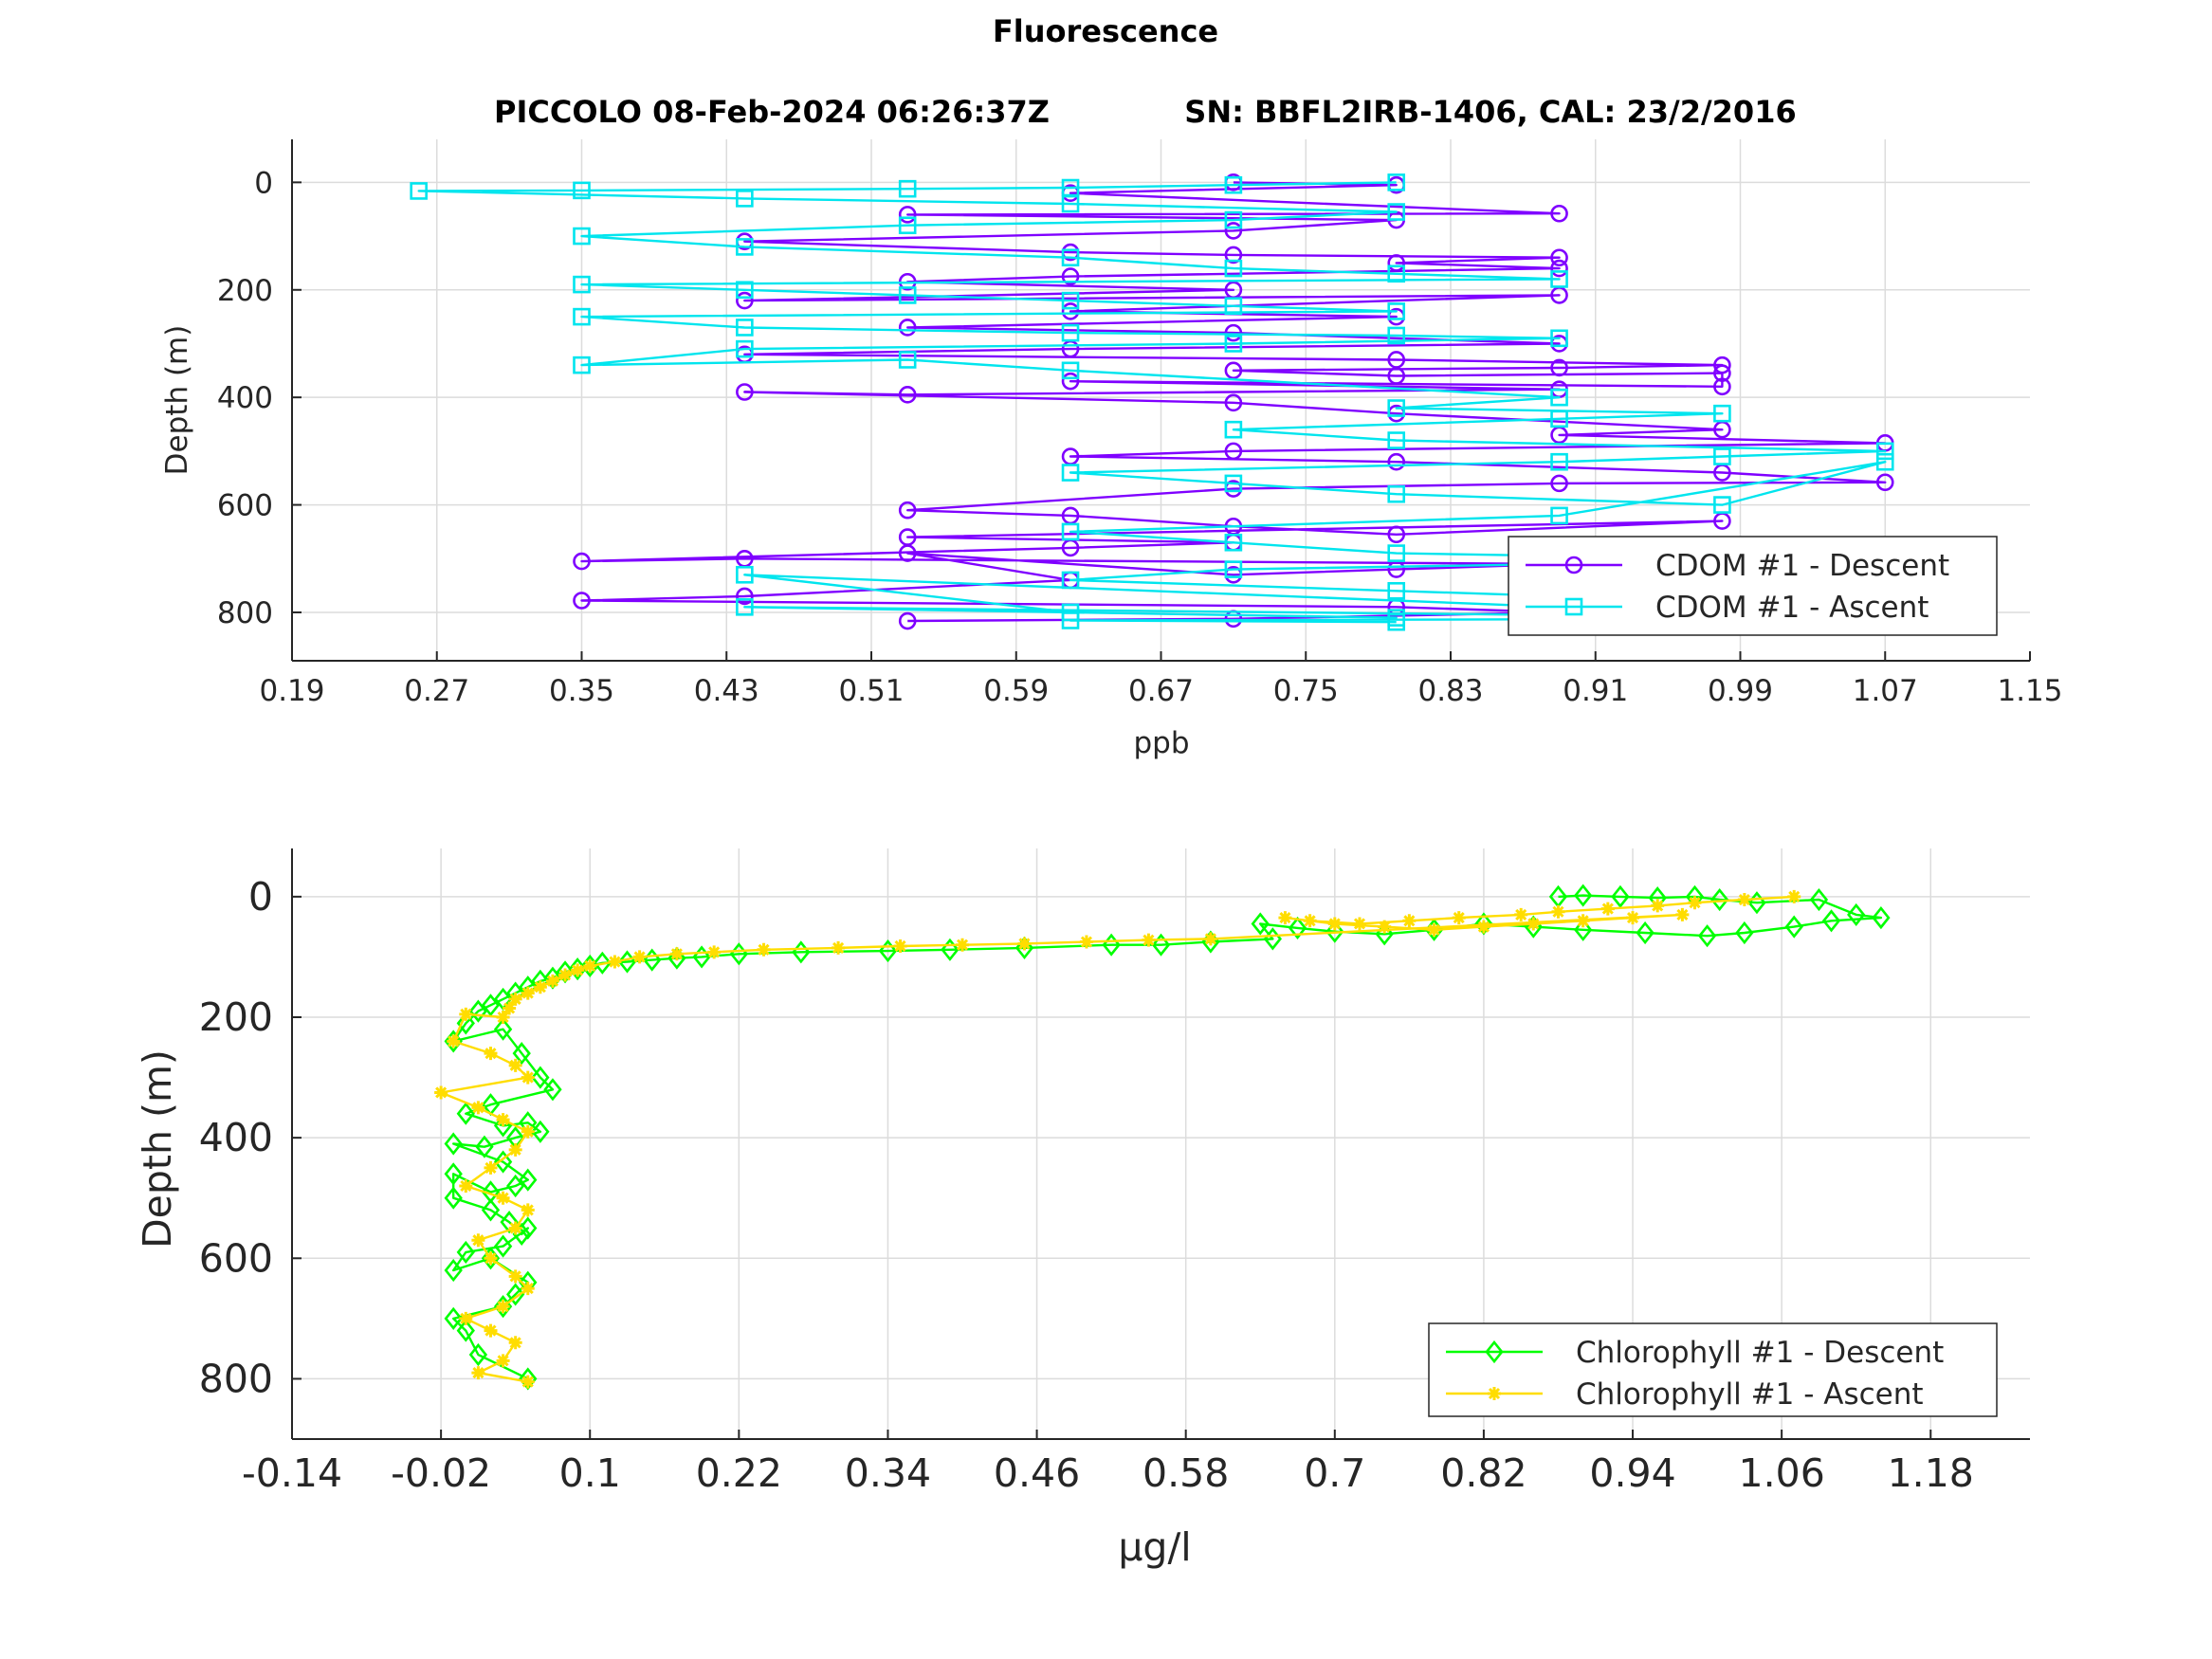 The height and width of the screenshot is (1659, 2212). Describe the element at coordinates (260, 897) in the screenshot. I see `chlorophyll-y-tick-label: 0` at that location.